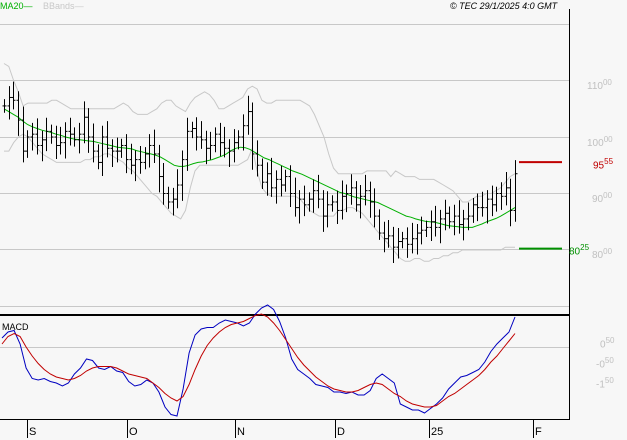 This screenshot has width=627, height=440. What do you see at coordinates (579, 250) in the screenshot?
I see `support-level-label: 8025` at bounding box center [579, 250].